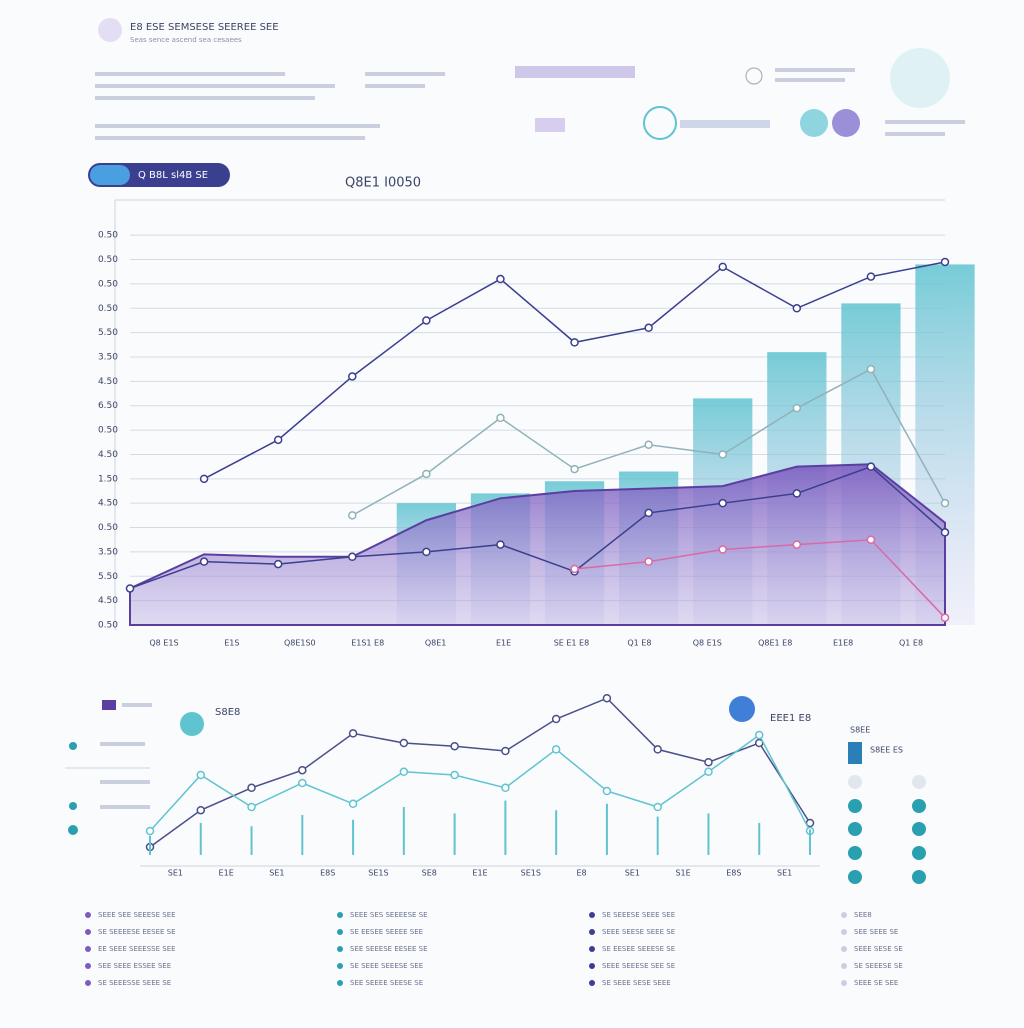 The width and height of the screenshot is (1024, 1028). Describe the element at coordinates (389, 915) in the screenshot. I see `footer-text: SEEE SES SEEEESE SE` at that location.